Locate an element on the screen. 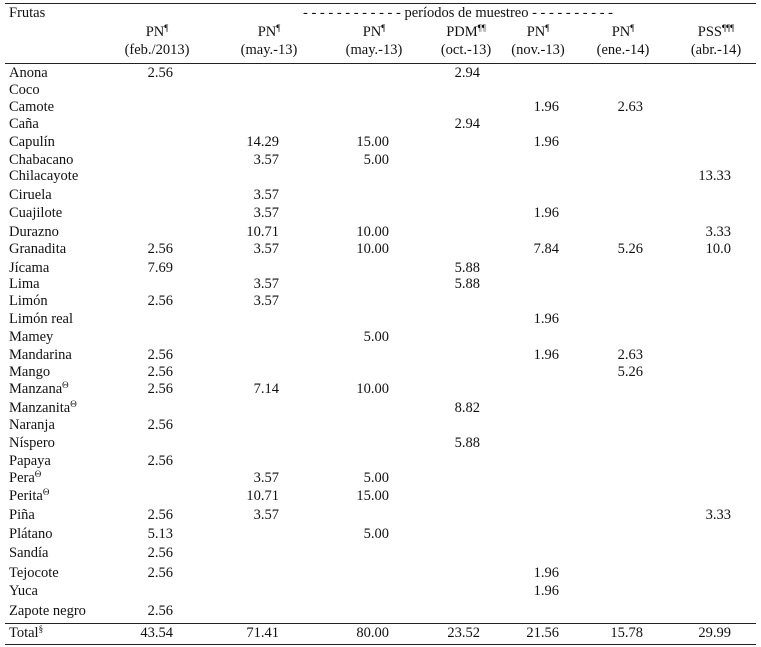 Image resolution: width=761 pixels, height=647 pixels. column-header: PN¶ (feb./2013) is located at coordinates (157, 41).